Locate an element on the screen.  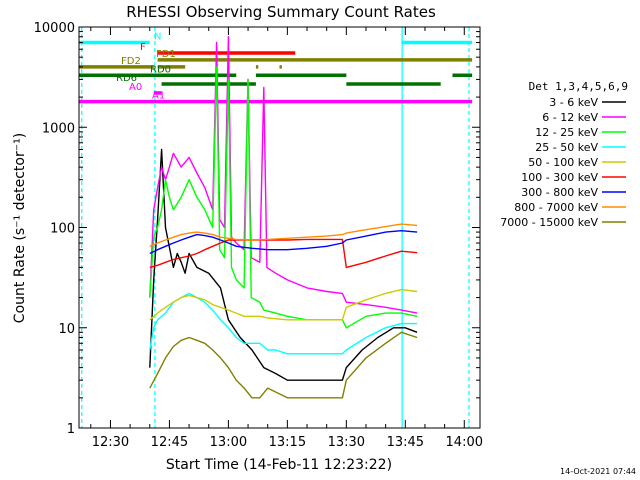
x-tick-label-2: 12:45 is located at coordinates (169, 442).